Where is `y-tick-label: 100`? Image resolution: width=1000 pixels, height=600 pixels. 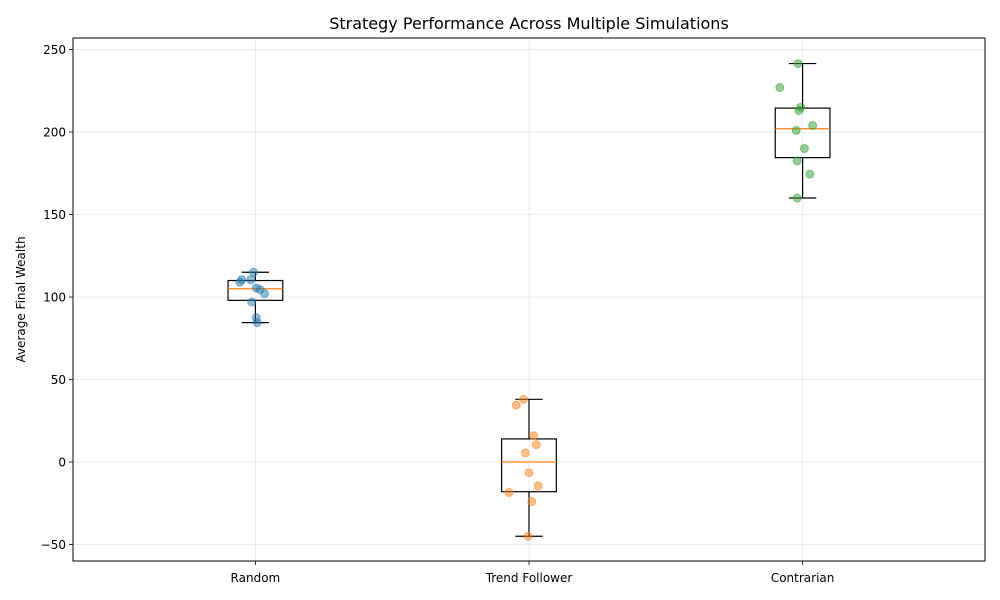 y-tick-label: 100 is located at coordinates (54, 298).